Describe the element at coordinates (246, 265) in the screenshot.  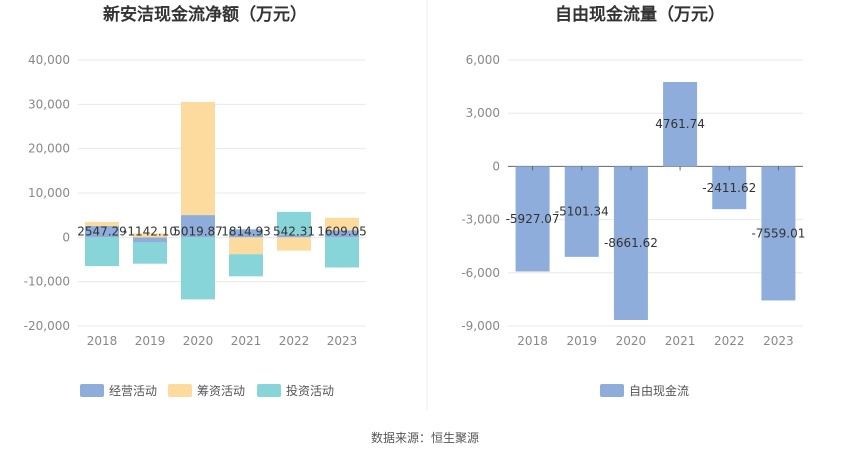
I see `bar-2-2021` at that location.